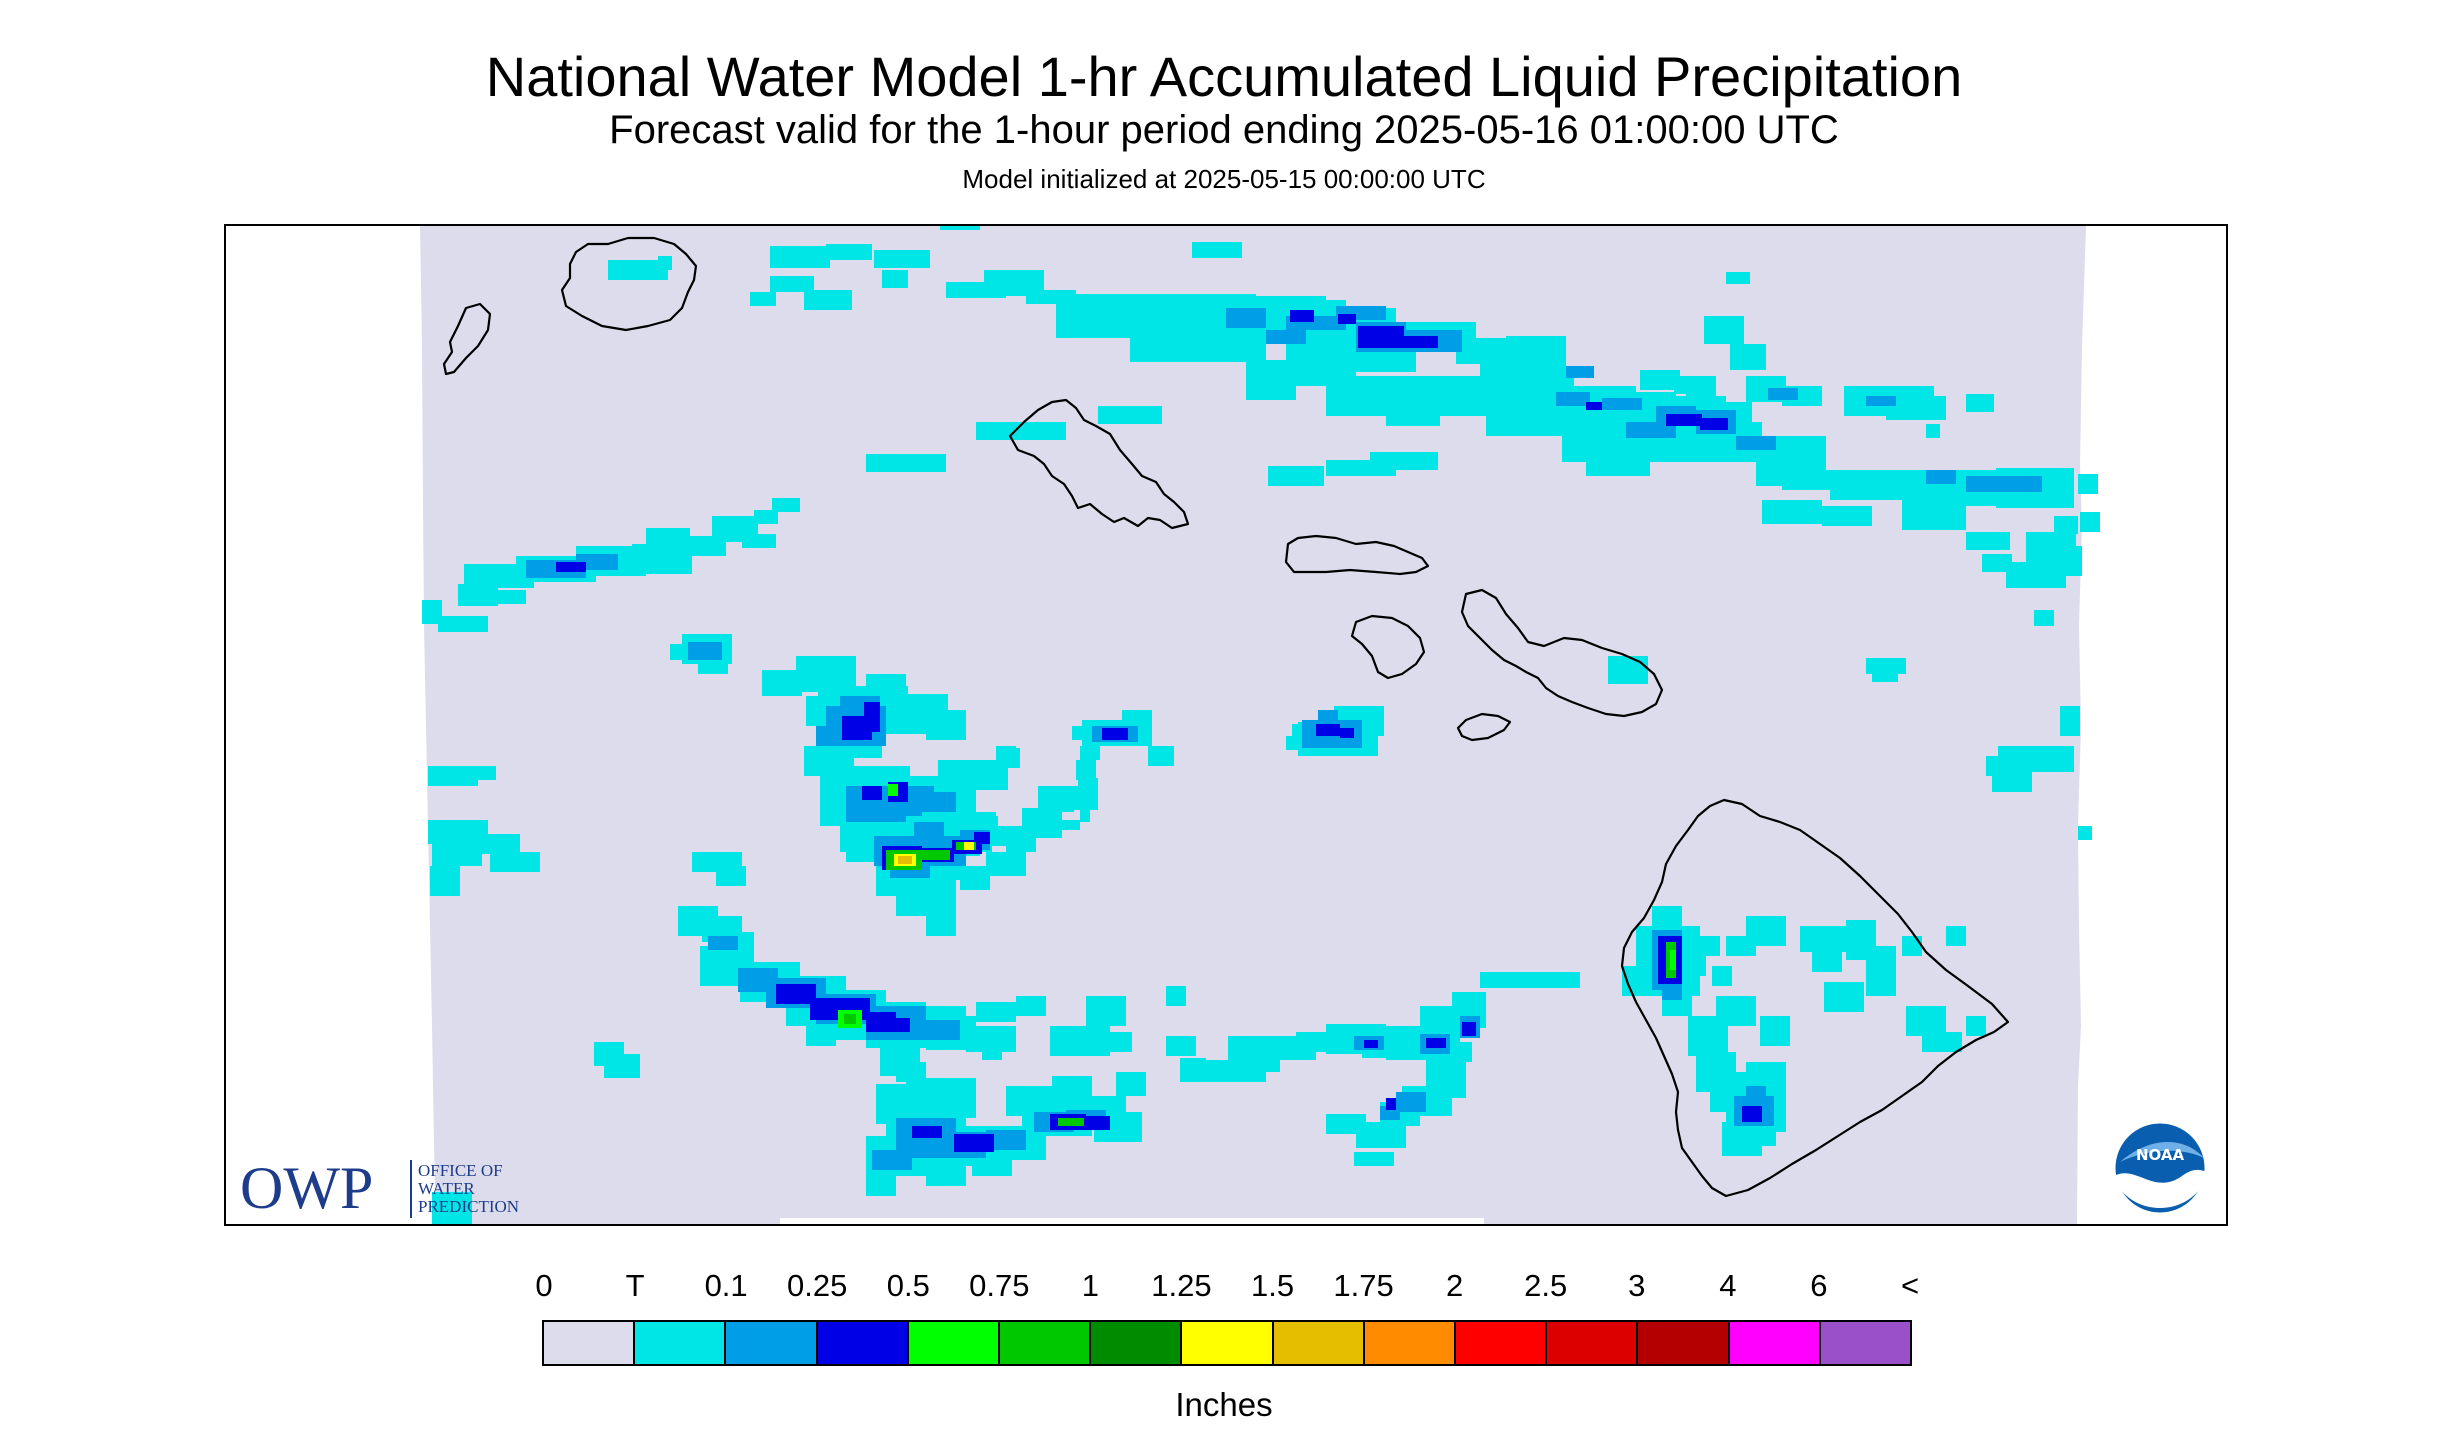 The width and height of the screenshot is (2448, 1448). I want to click on colorbar-tick-label: 0, so click(544, 1285).